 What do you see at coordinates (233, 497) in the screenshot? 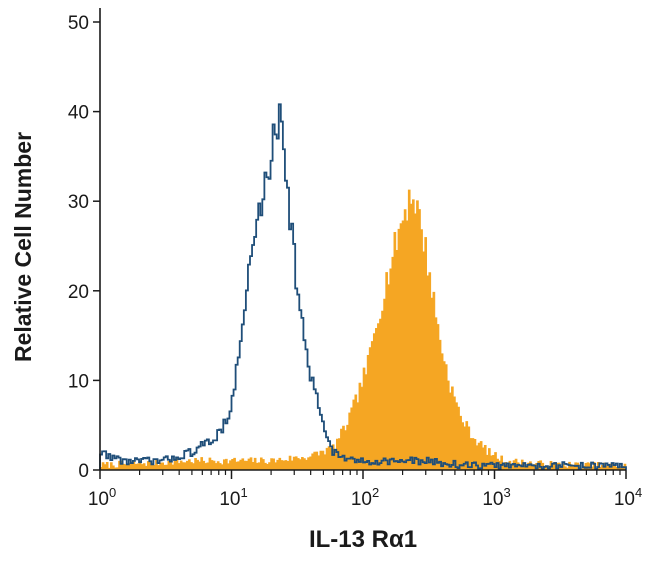
I see `x-tick-label: 10¹` at bounding box center [233, 497].